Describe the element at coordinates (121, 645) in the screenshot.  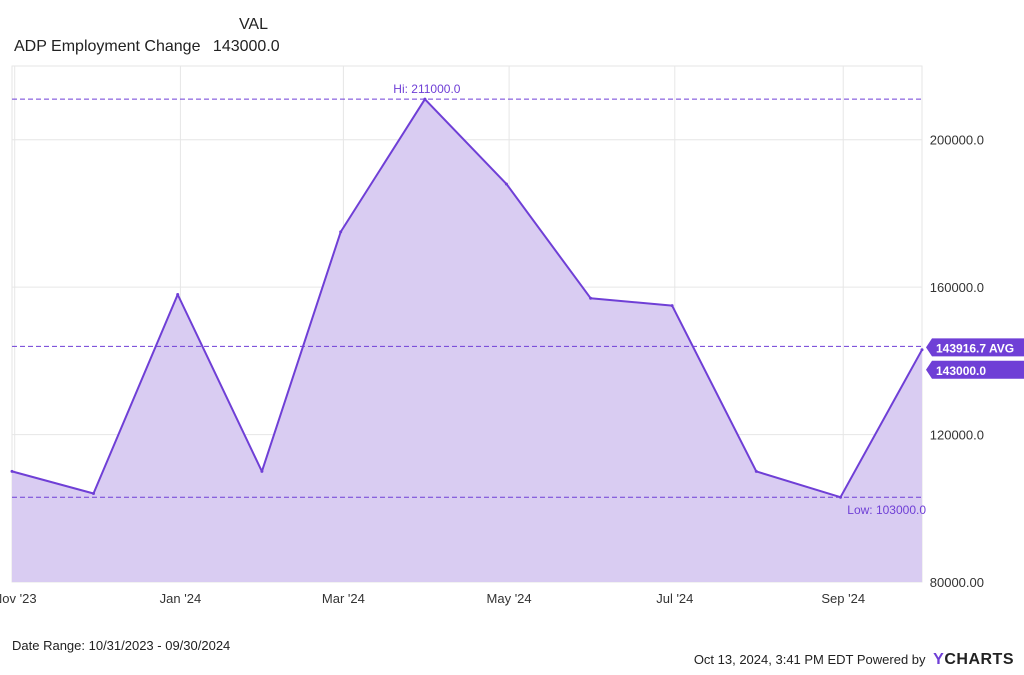
I see `date-range-text: Date Range: 10/31/2023 - 09/30/2024` at that location.